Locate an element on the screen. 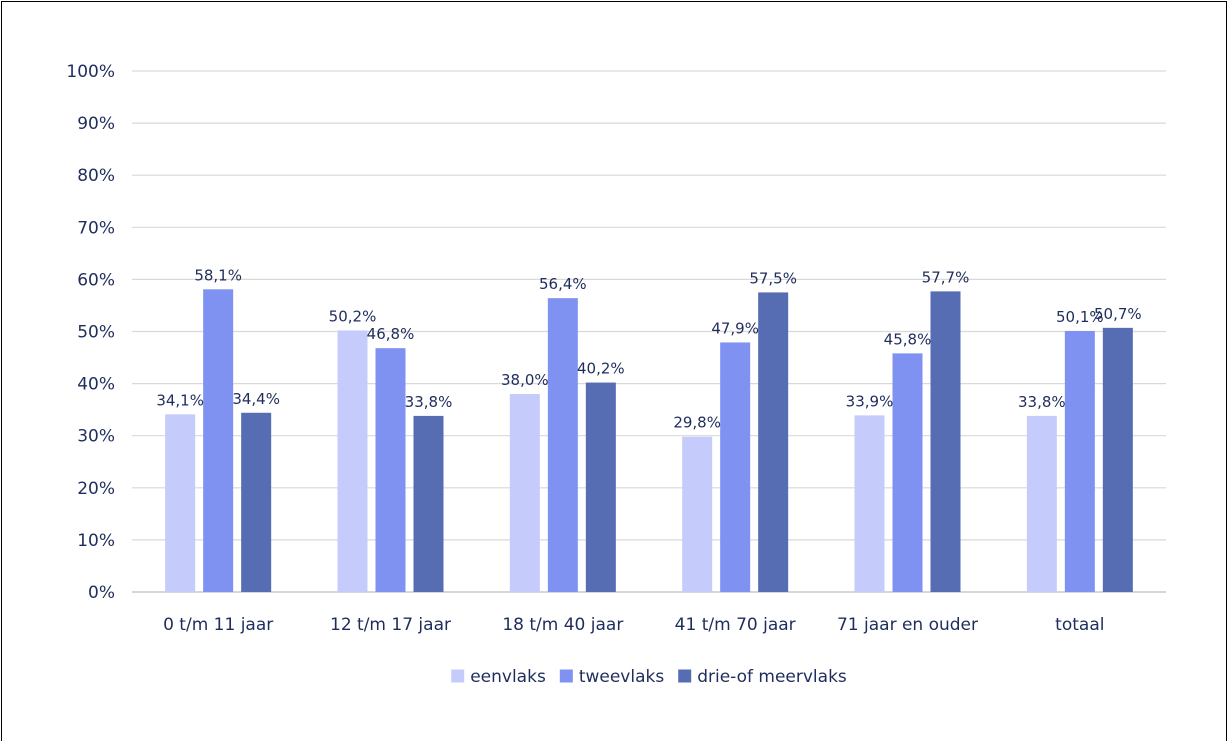 The image size is (1230, 742). x-tick-label: 71 jaar en ouder is located at coordinates (907, 625).